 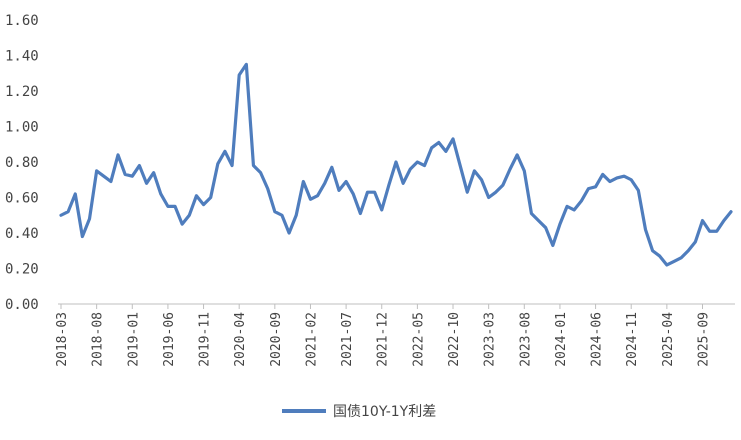 What do you see at coordinates (490, 339) in the screenshot?
I see `x-tick-label: 2023-03` at bounding box center [490, 339].